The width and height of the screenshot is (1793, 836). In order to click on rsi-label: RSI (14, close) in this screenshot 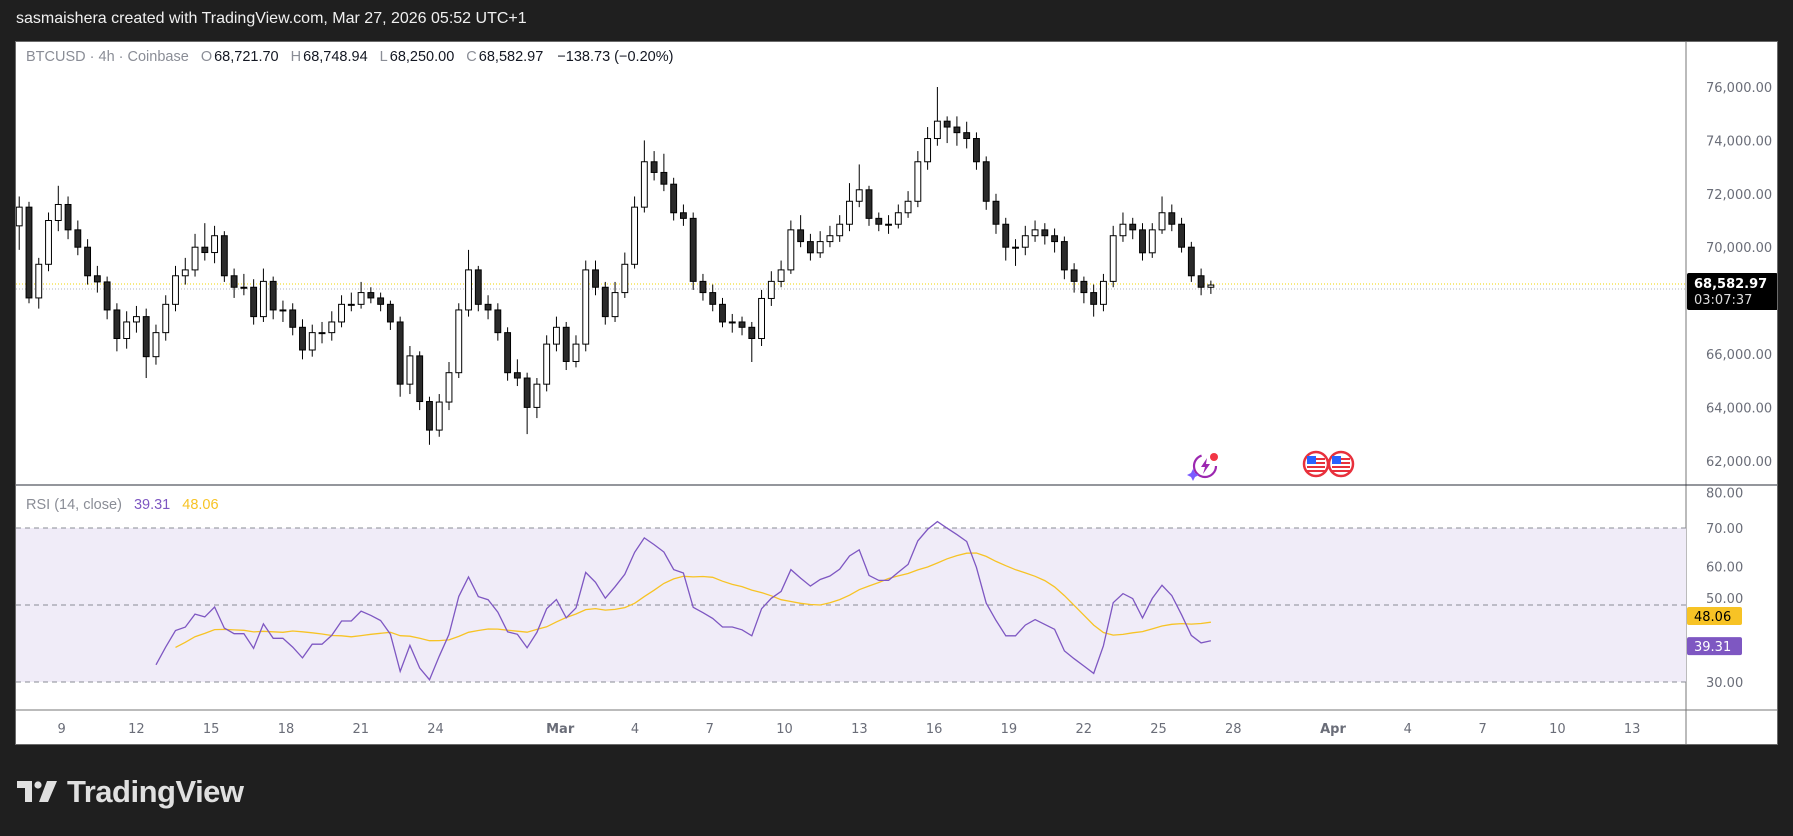, I will do `click(74, 505)`.